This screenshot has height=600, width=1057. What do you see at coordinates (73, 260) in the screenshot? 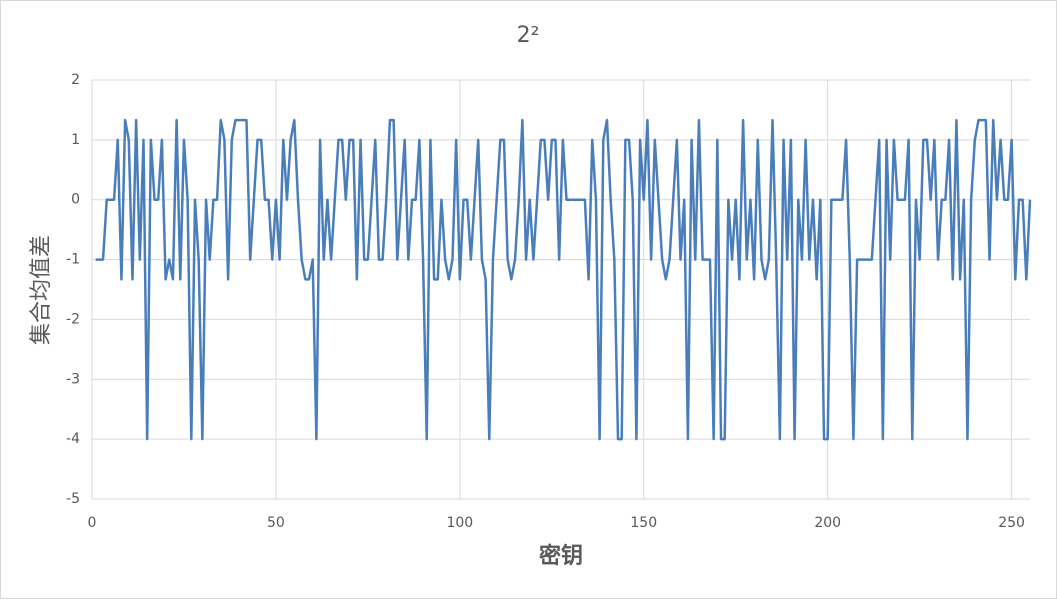
I see `y-tick-label: -1` at bounding box center [73, 260].